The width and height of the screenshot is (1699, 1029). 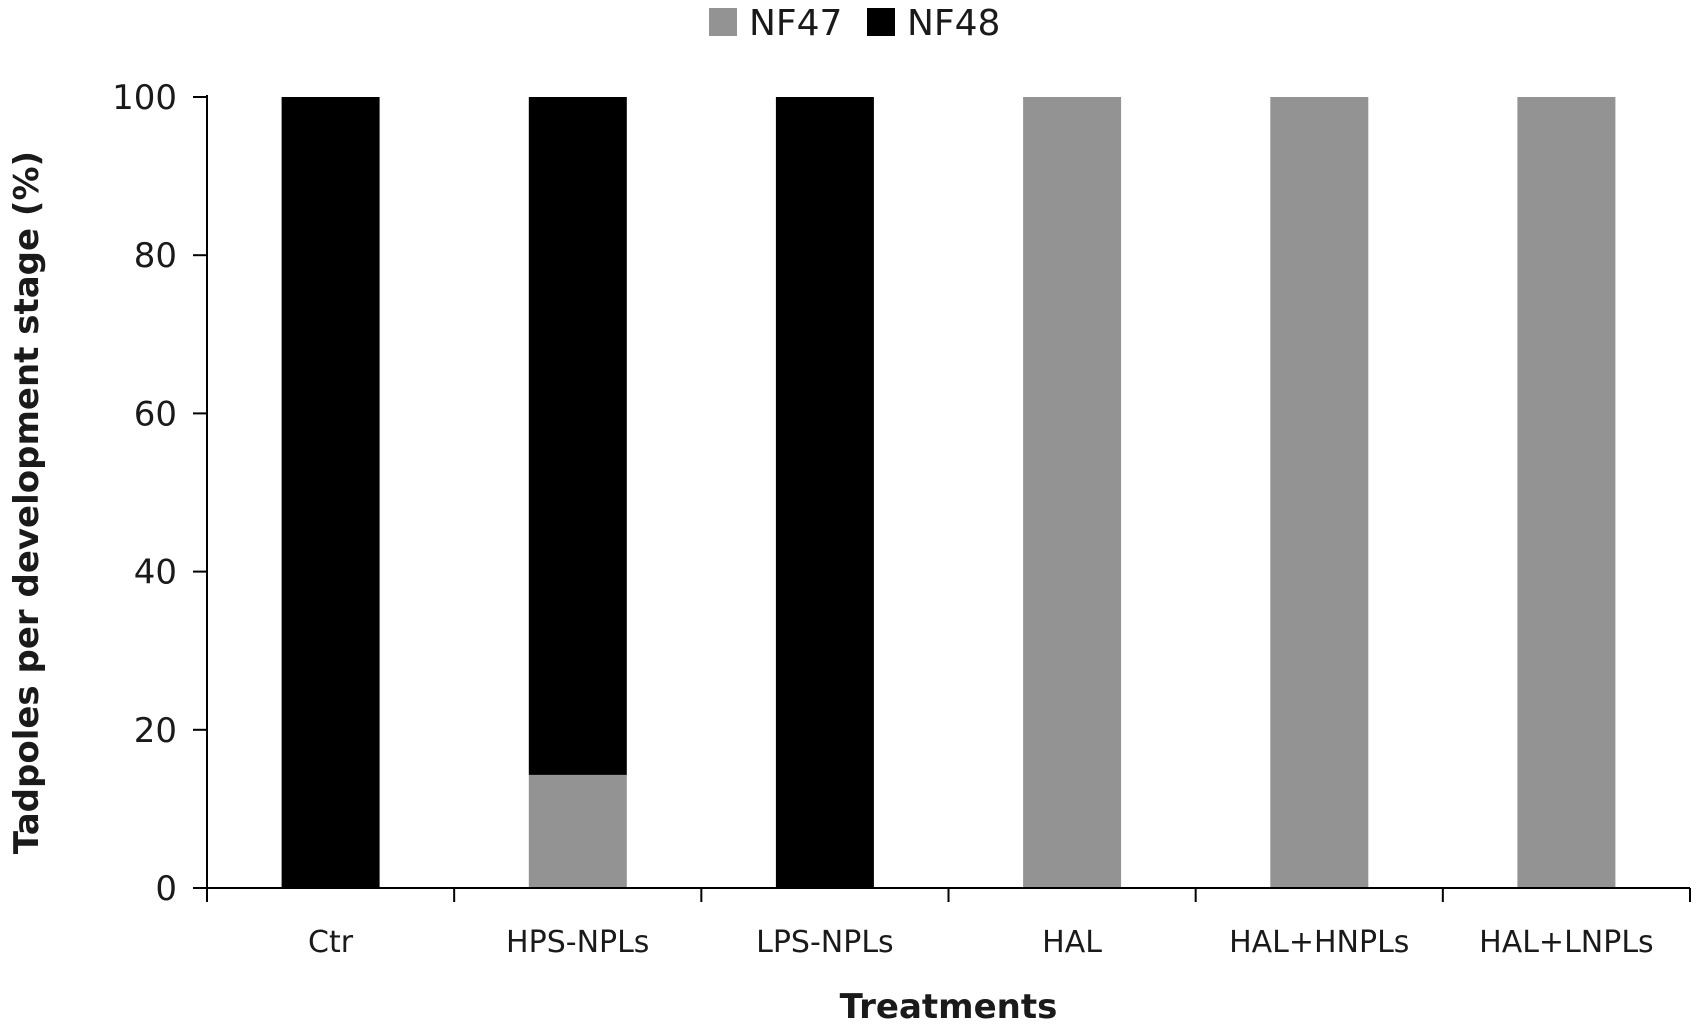 I want to click on legend-label-nf47: NF47, so click(x=795, y=23).